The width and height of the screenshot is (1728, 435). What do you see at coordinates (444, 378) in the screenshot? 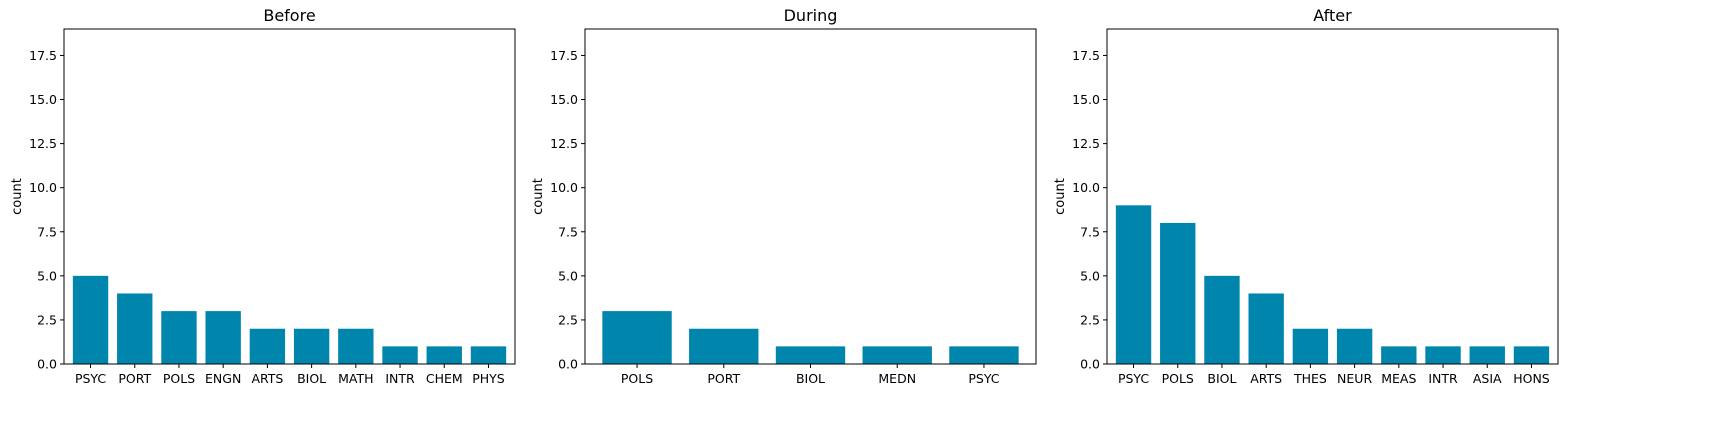
I see `x-tick-label: CHEM` at bounding box center [444, 378].